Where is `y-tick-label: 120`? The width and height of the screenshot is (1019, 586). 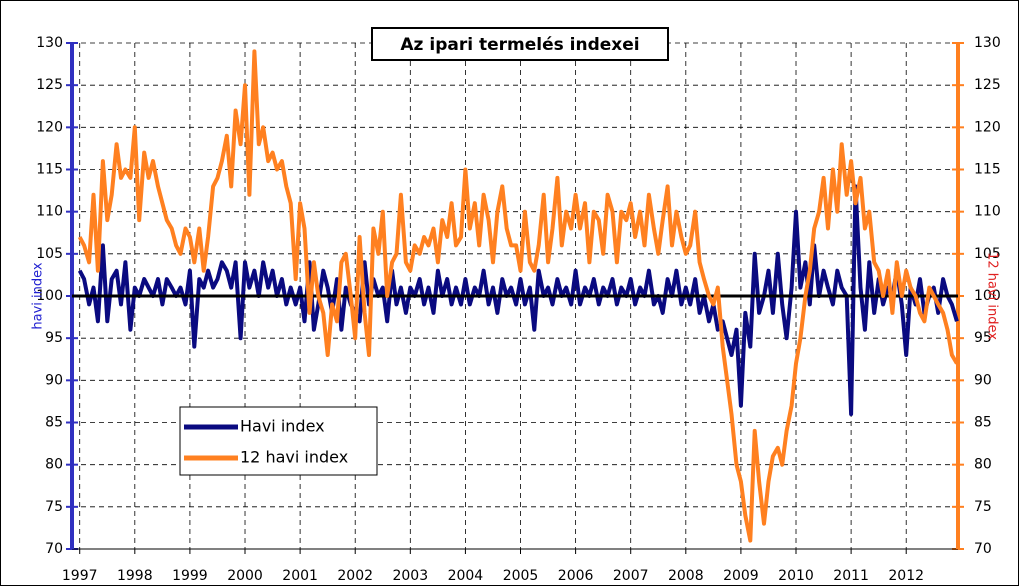
y-tick-label: 120 is located at coordinates (49, 127).